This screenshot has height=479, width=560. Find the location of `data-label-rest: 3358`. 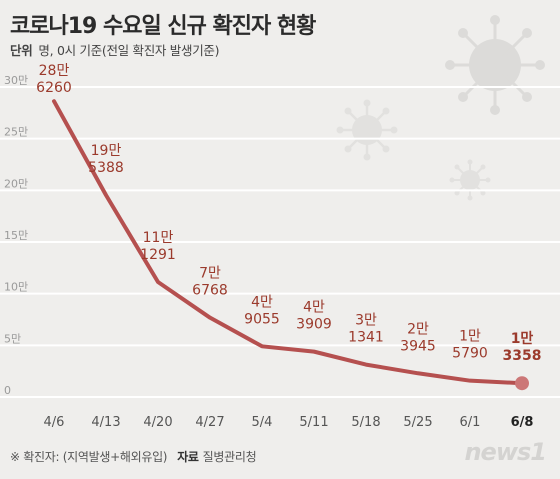

data-label-rest: 3358 is located at coordinates (522, 356).